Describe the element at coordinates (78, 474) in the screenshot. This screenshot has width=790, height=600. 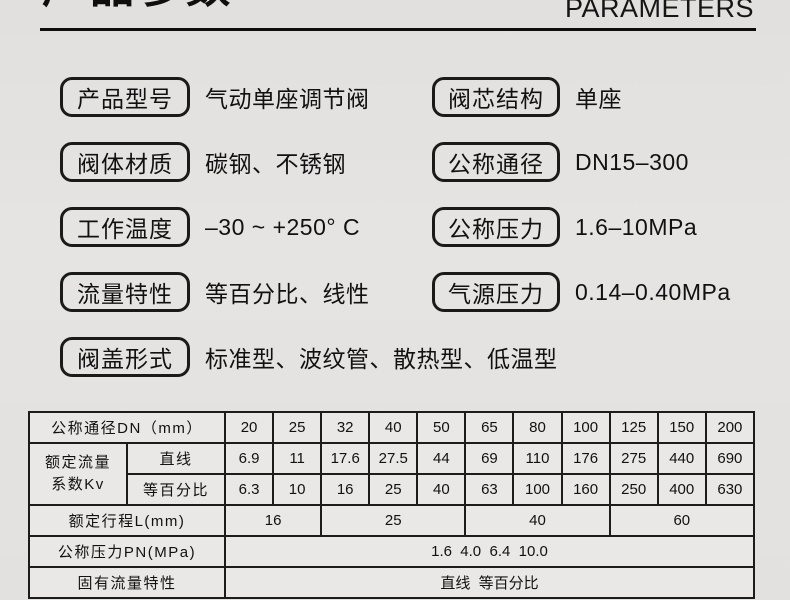
I see `kv-group-cell: 额定流量 系数Kv` at that location.